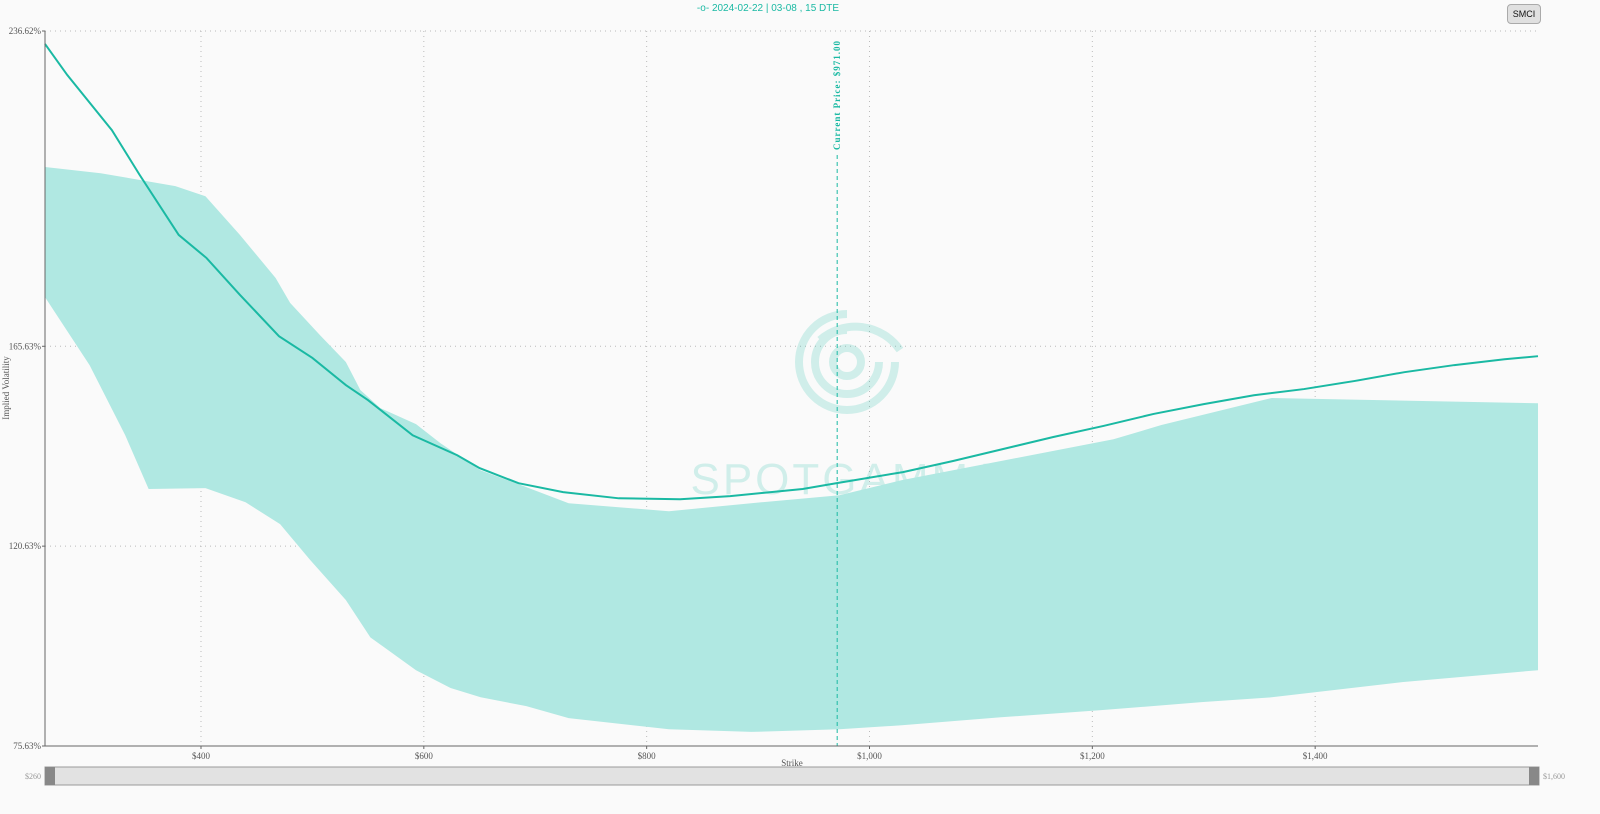 The image size is (1600, 814). Describe the element at coordinates (703, 8) in the screenshot. I see `line-circle-marker-icon: -o-` at that location.